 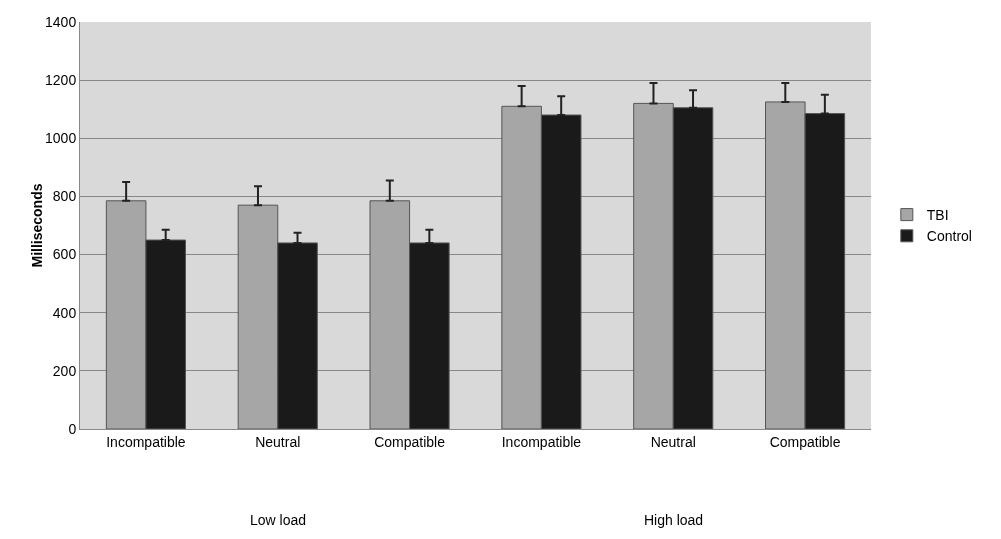 I want to click on y-tick-label: 600, so click(x=64, y=254).